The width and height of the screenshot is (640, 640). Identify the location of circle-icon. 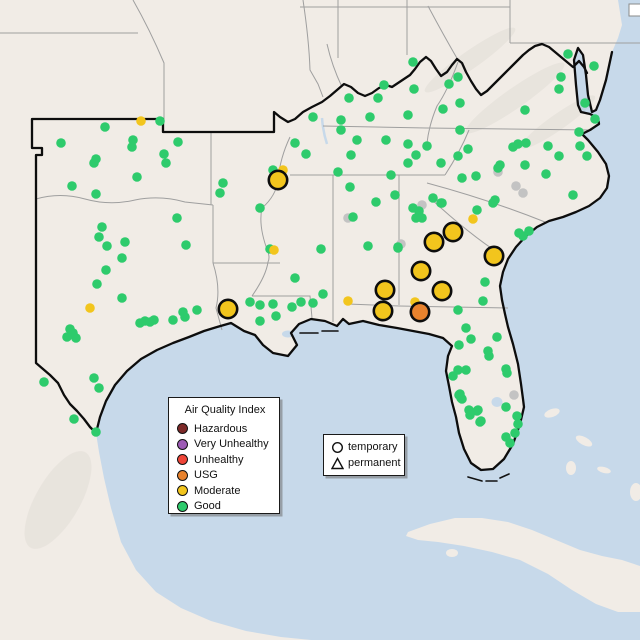
(337, 447).